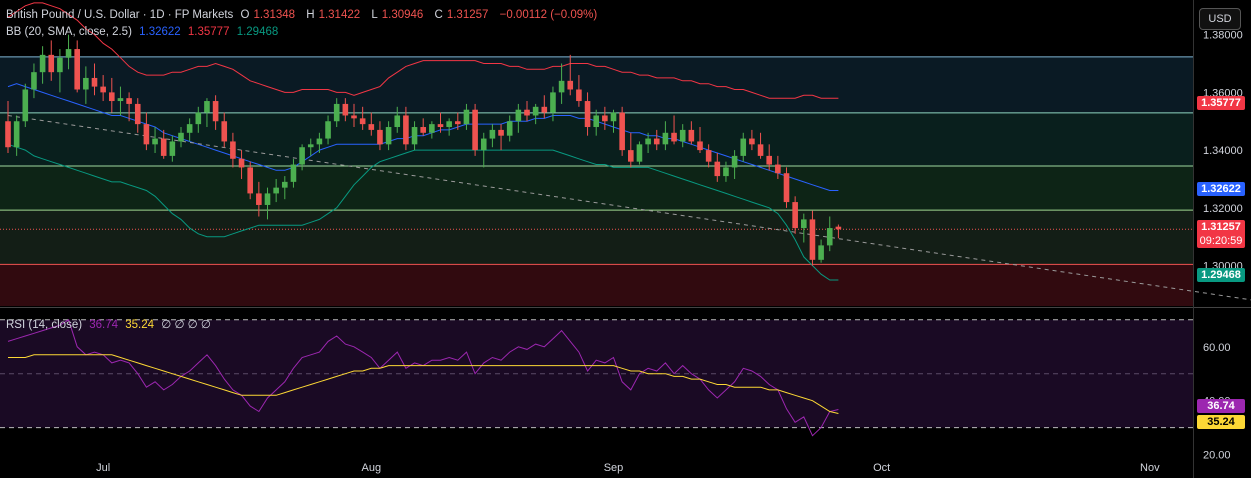 Image resolution: width=1251 pixels, height=478 pixels. What do you see at coordinates (245, 15) in the screenshot?
I see `open-label: O` at bounding box center [245, 15].